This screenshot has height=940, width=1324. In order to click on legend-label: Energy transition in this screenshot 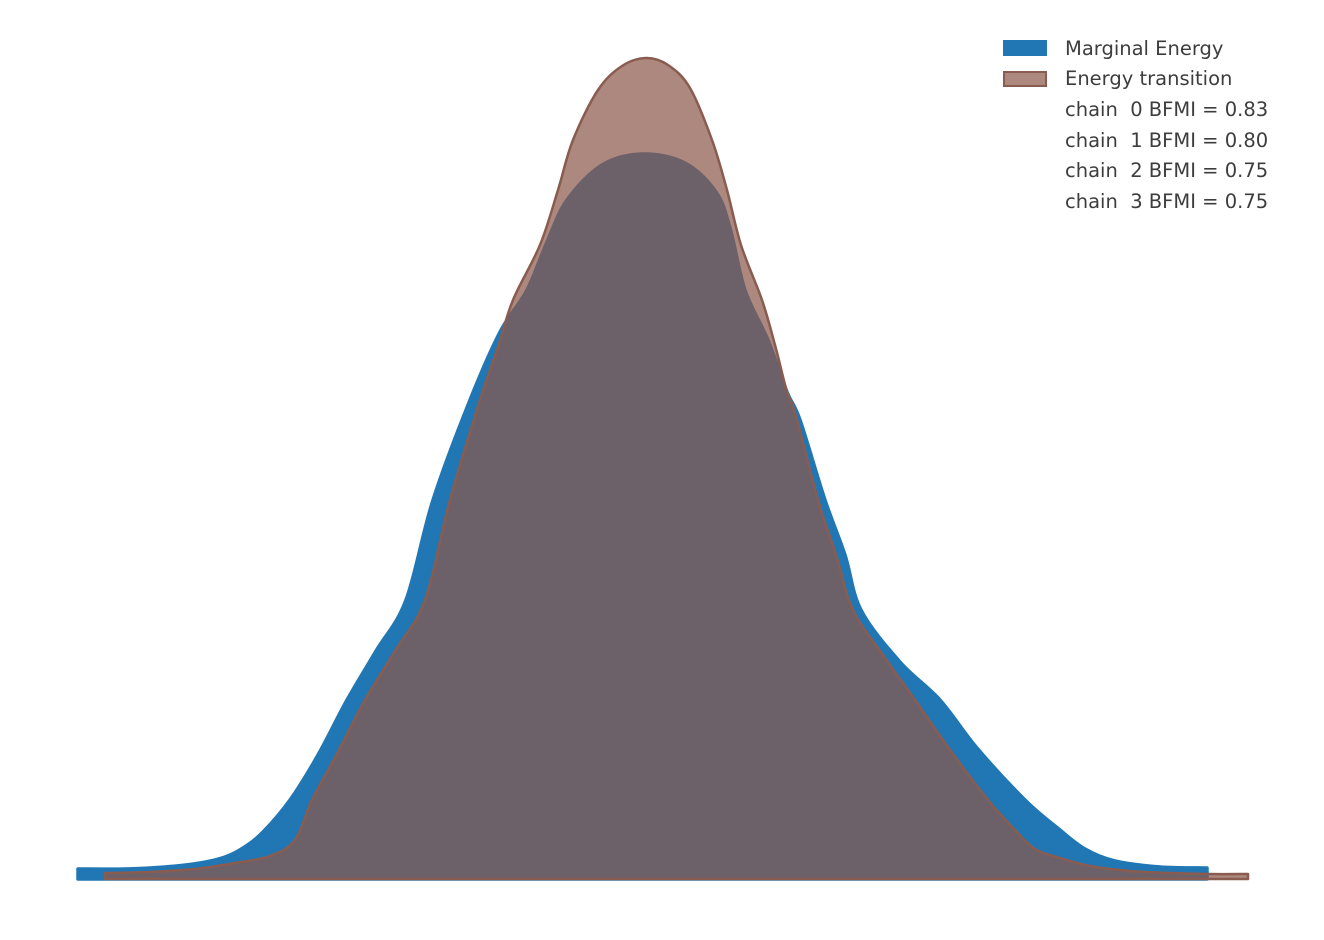, I will do `click(1149, 79)`.